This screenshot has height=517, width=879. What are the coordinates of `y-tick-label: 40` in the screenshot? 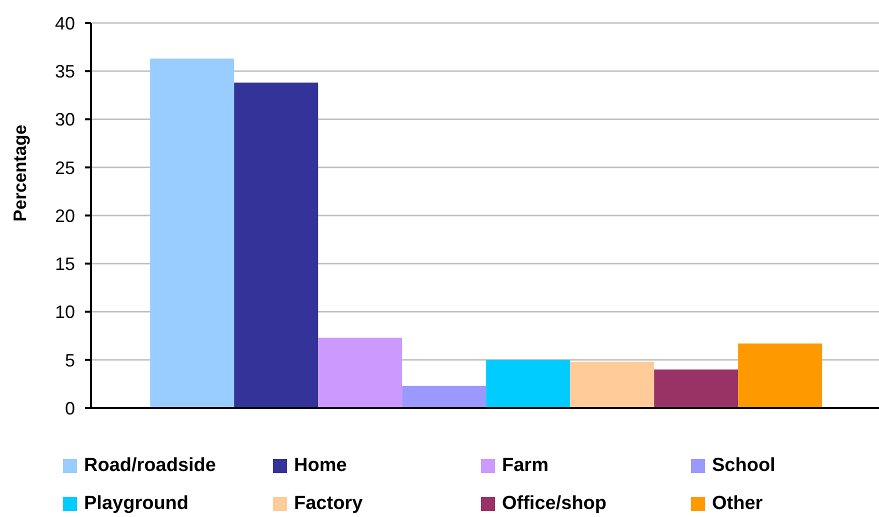 It's located at (64, 23).